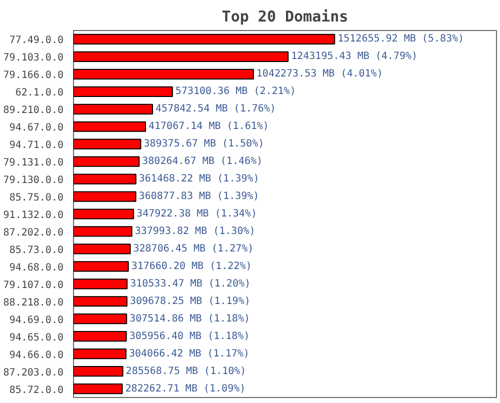 The height and width of the screenshot is (403, 500). I want to click on y-tick-label: 77.49.0.0, so click(36, 40).